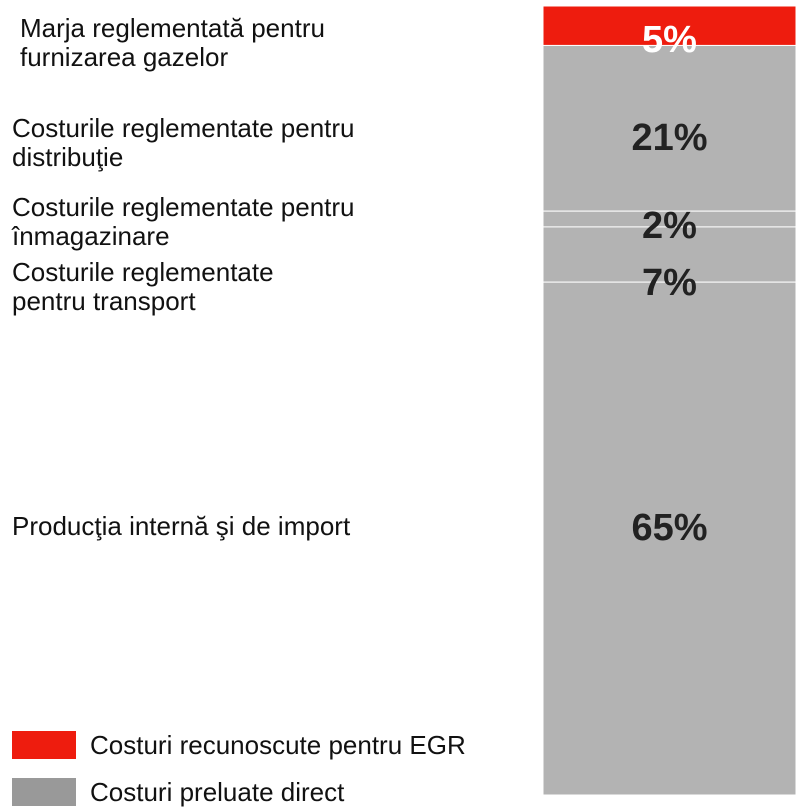 This screenshot has height=808, width=796. Describe the element at coordinates (217, 792) in the screenshot. I see `legend-label: Costuri preluate direct` at that location.